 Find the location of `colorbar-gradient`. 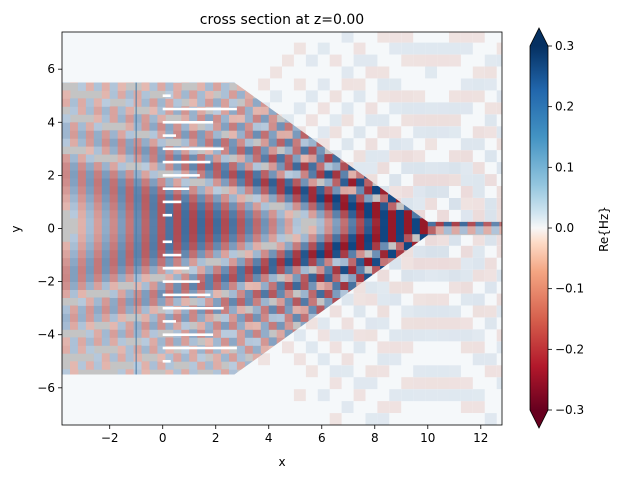

colorbar-gradient is located at coordinates (539, 228).